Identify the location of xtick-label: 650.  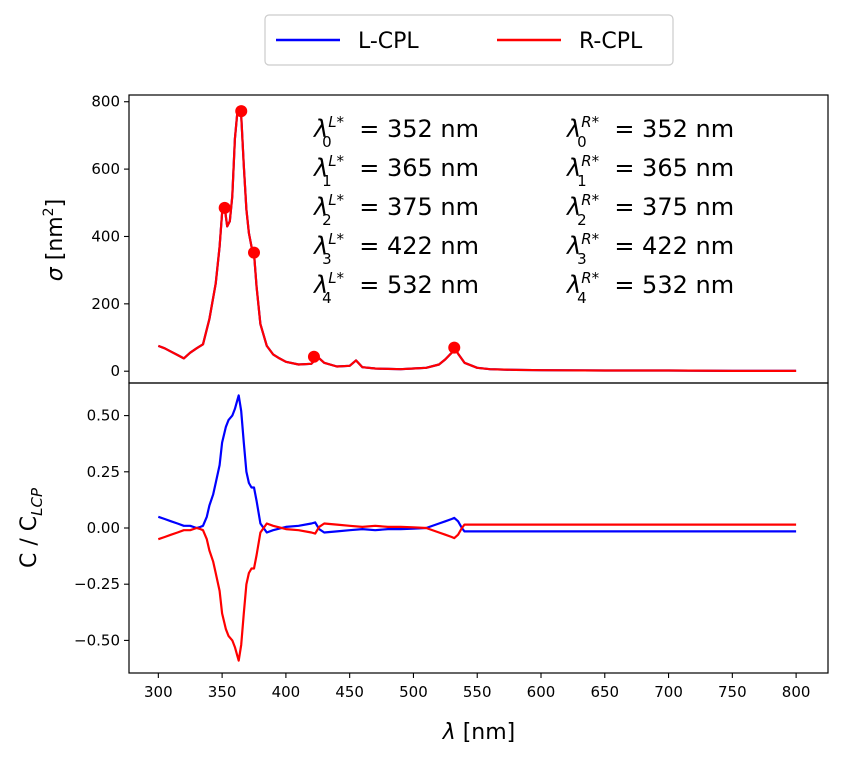
(604, 692).